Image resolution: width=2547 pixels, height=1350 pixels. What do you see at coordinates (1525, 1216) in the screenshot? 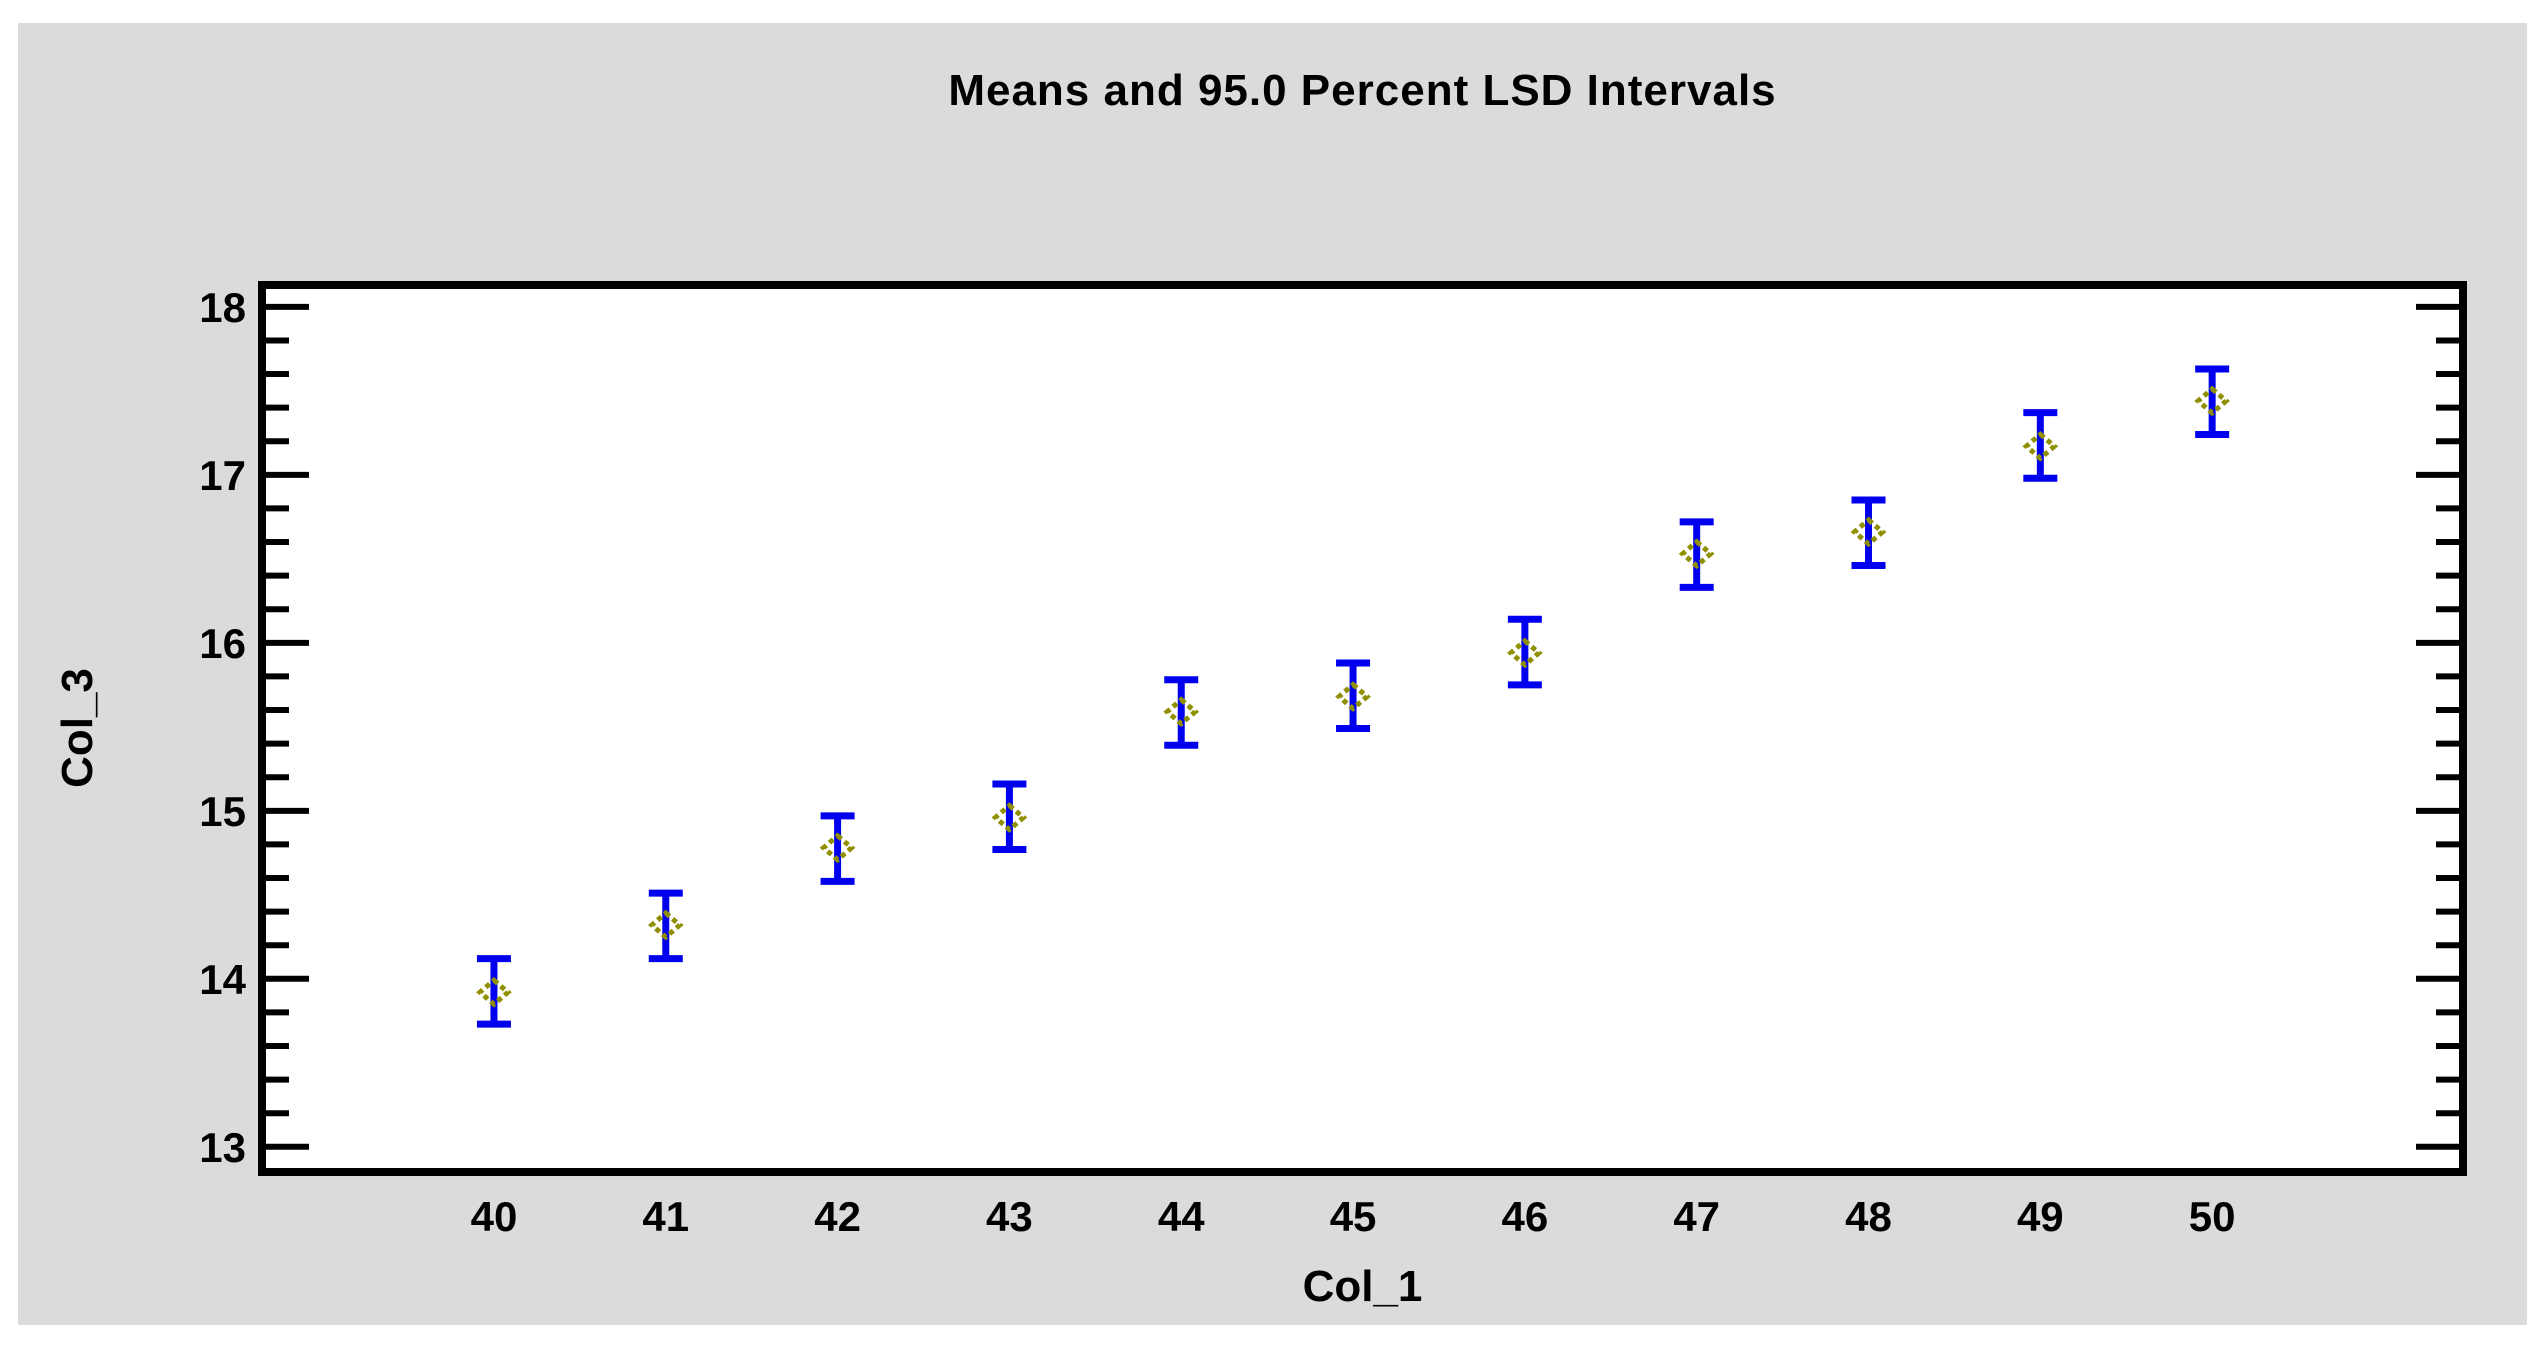
I see `x-tick-label: 46` at bounding box center [1525, 1216].